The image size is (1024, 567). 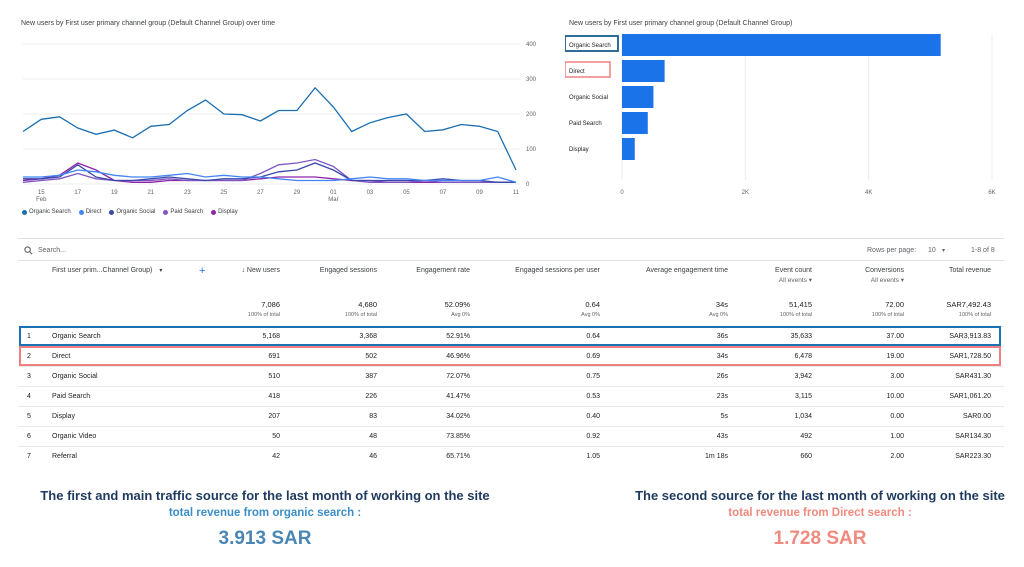 I want to click on row-index: 5, so click(x=29, y=416).